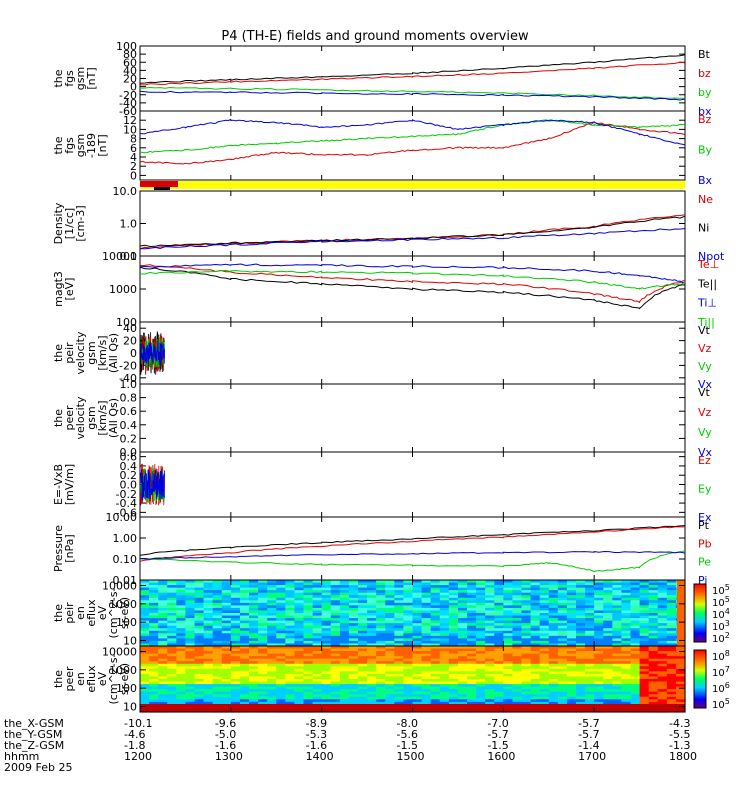 The height and width of the screenshot is (800, 750). Describe the element at coordinates (225, 723) in the screenshot. I see `ephemeris-value: -9.6` at that location.